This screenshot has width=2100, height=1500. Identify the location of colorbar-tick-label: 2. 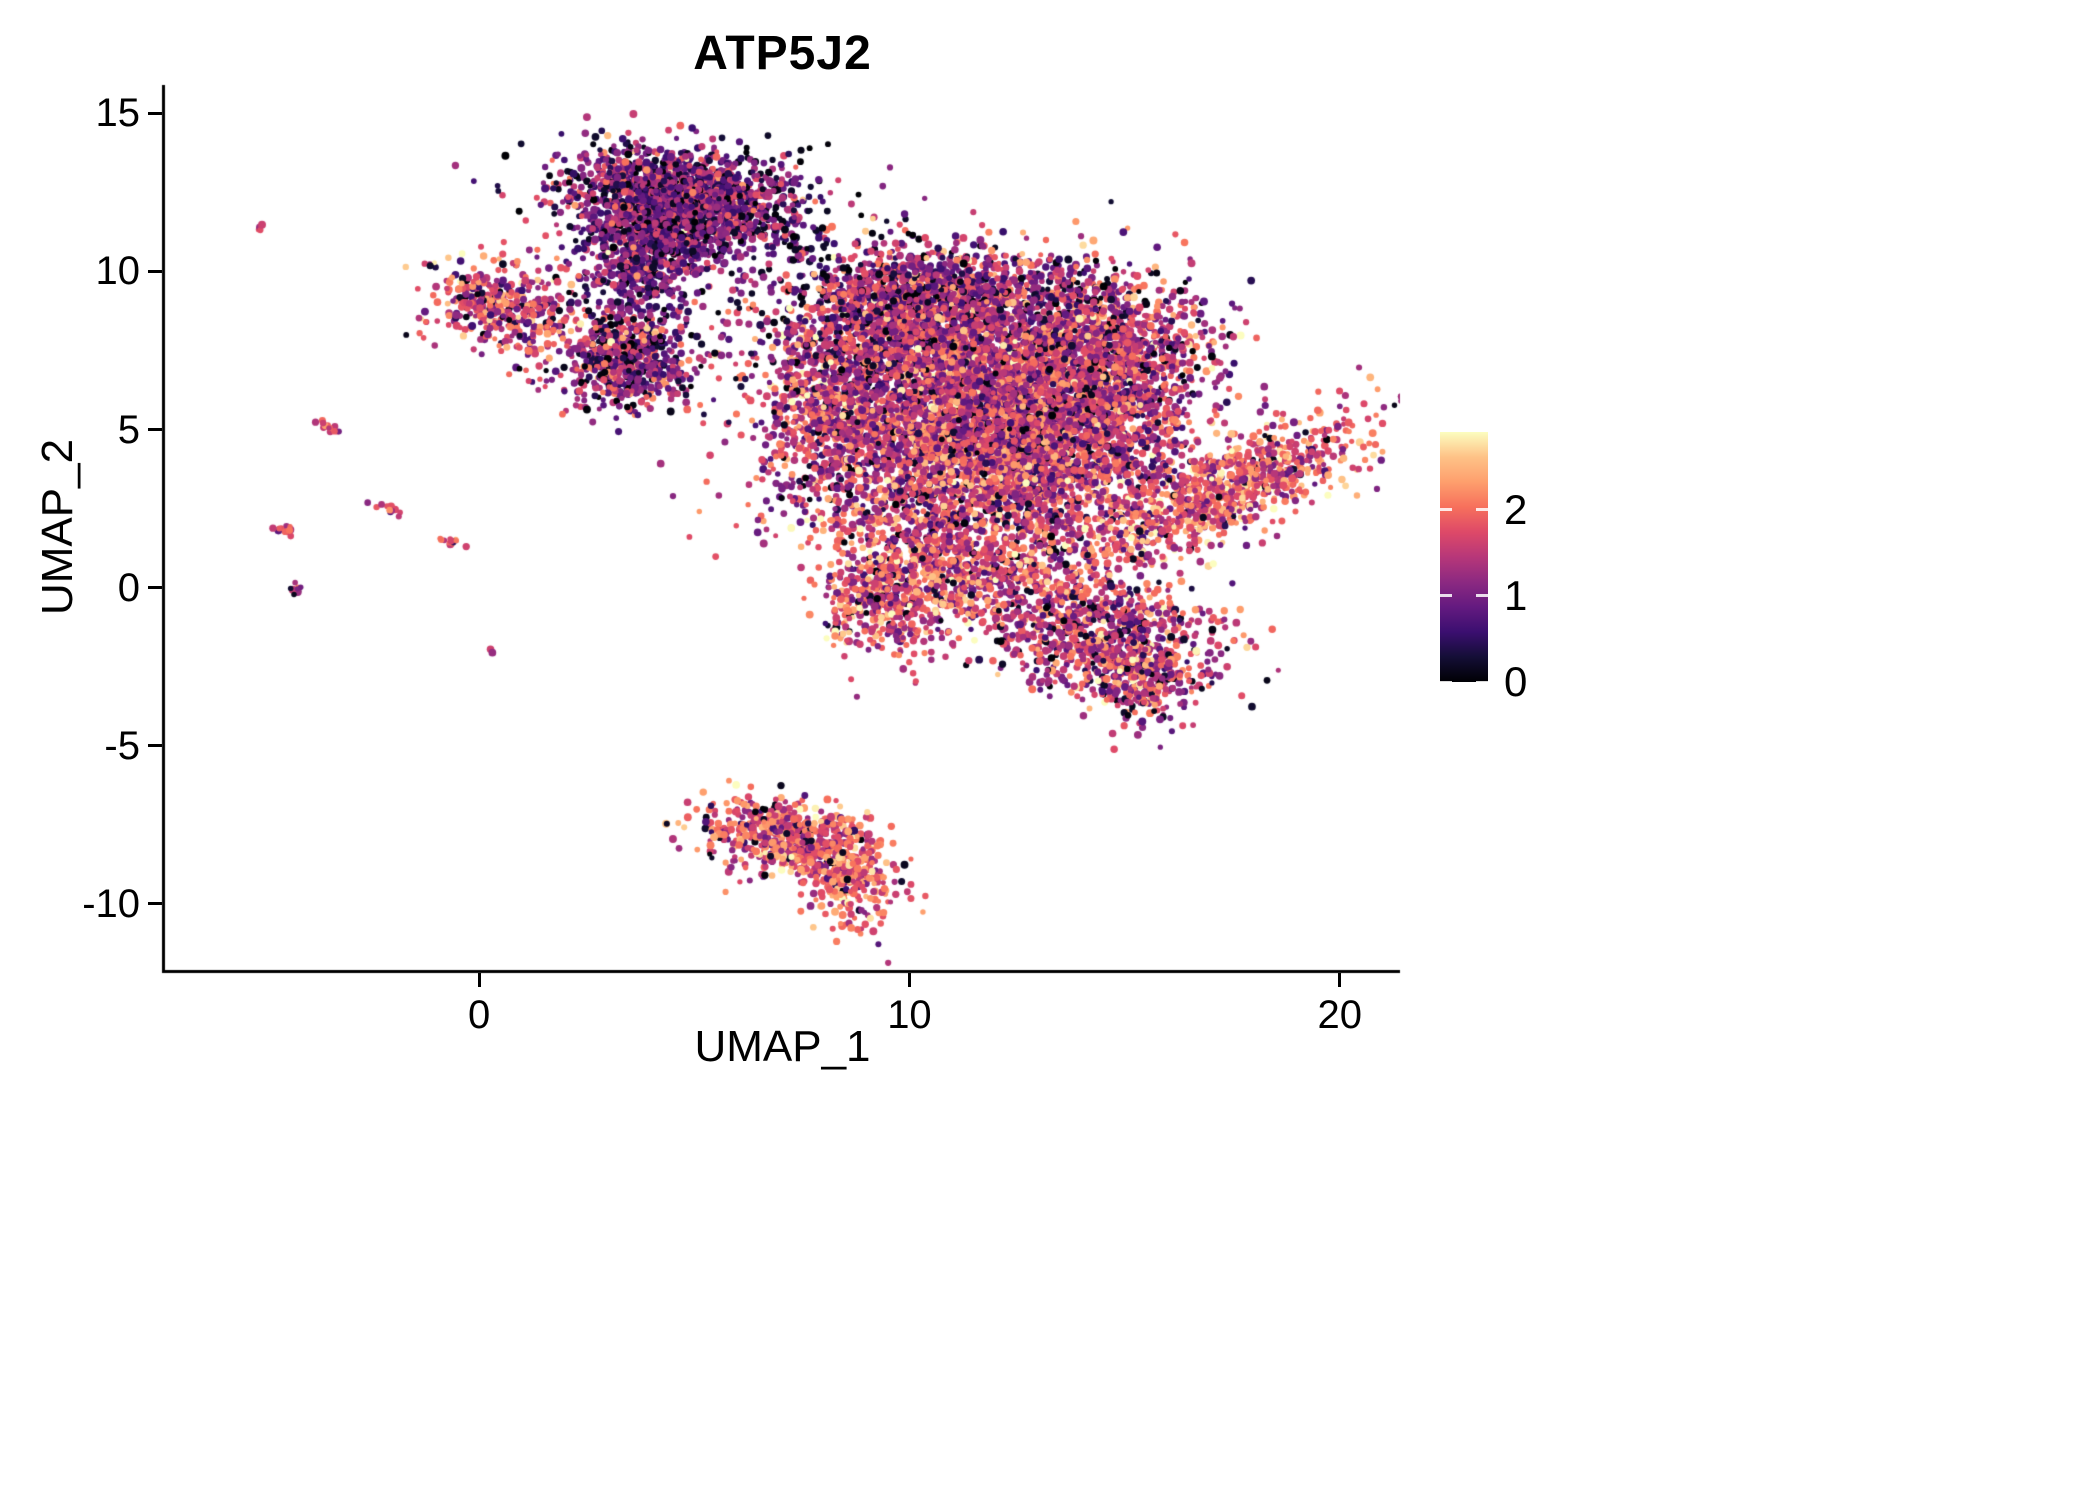
(1516, 509).